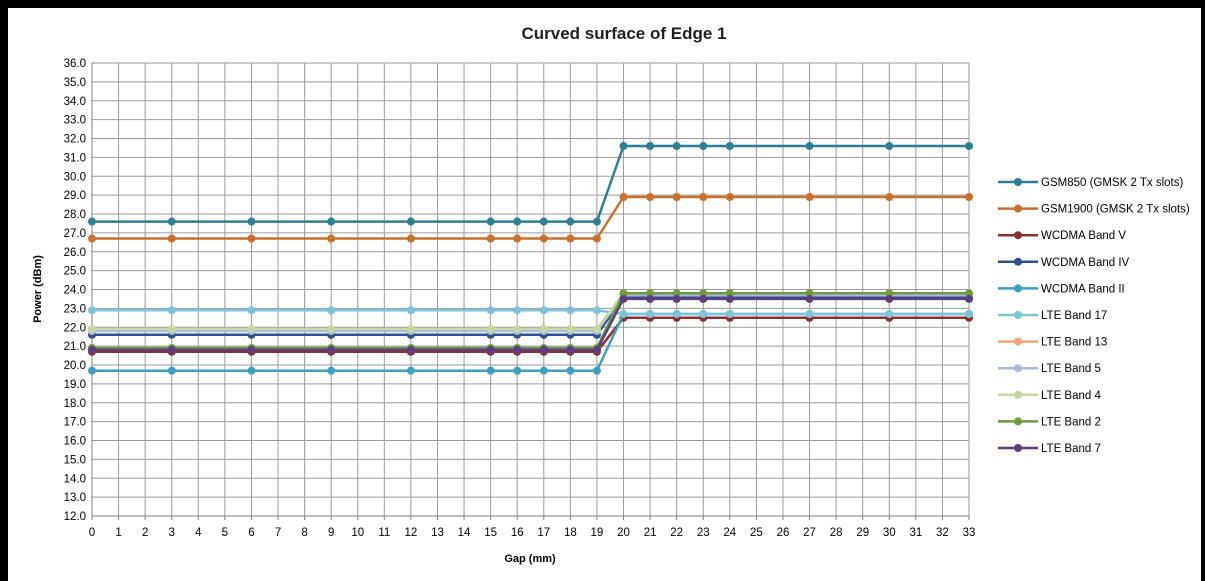 The width and height of the screenshot is (1205, 581). I want to click on y-tick-label: 25.0, so click(75, 272).